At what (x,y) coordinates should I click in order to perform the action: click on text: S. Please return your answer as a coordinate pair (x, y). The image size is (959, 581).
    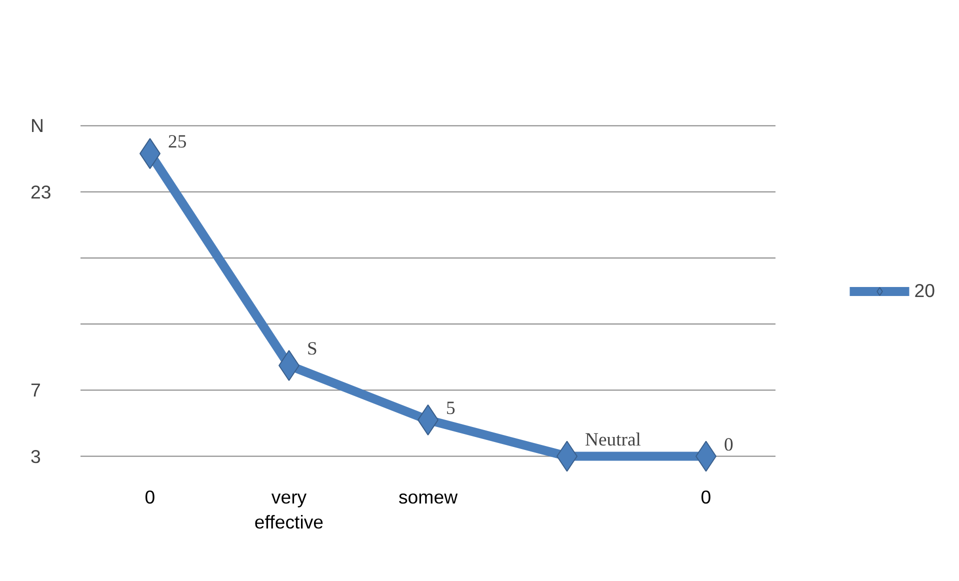
    Looking at the image, I should click on (312, 349).